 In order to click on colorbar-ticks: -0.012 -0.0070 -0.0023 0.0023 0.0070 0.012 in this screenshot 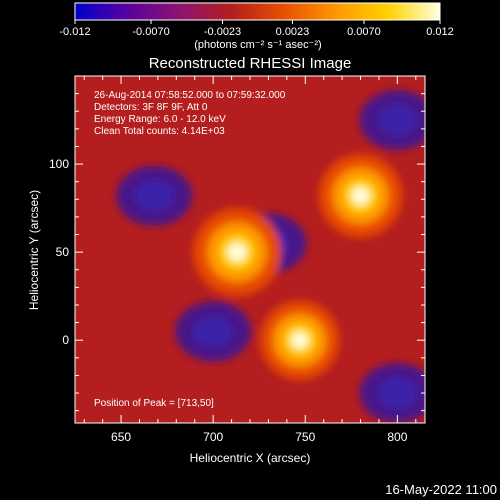, I will do `click(256, 29)`.